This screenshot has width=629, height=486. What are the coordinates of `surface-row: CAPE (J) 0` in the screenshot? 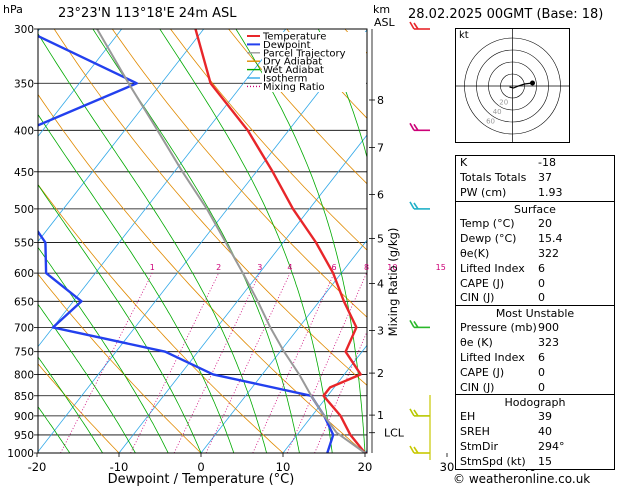 It's located at (535, 284).